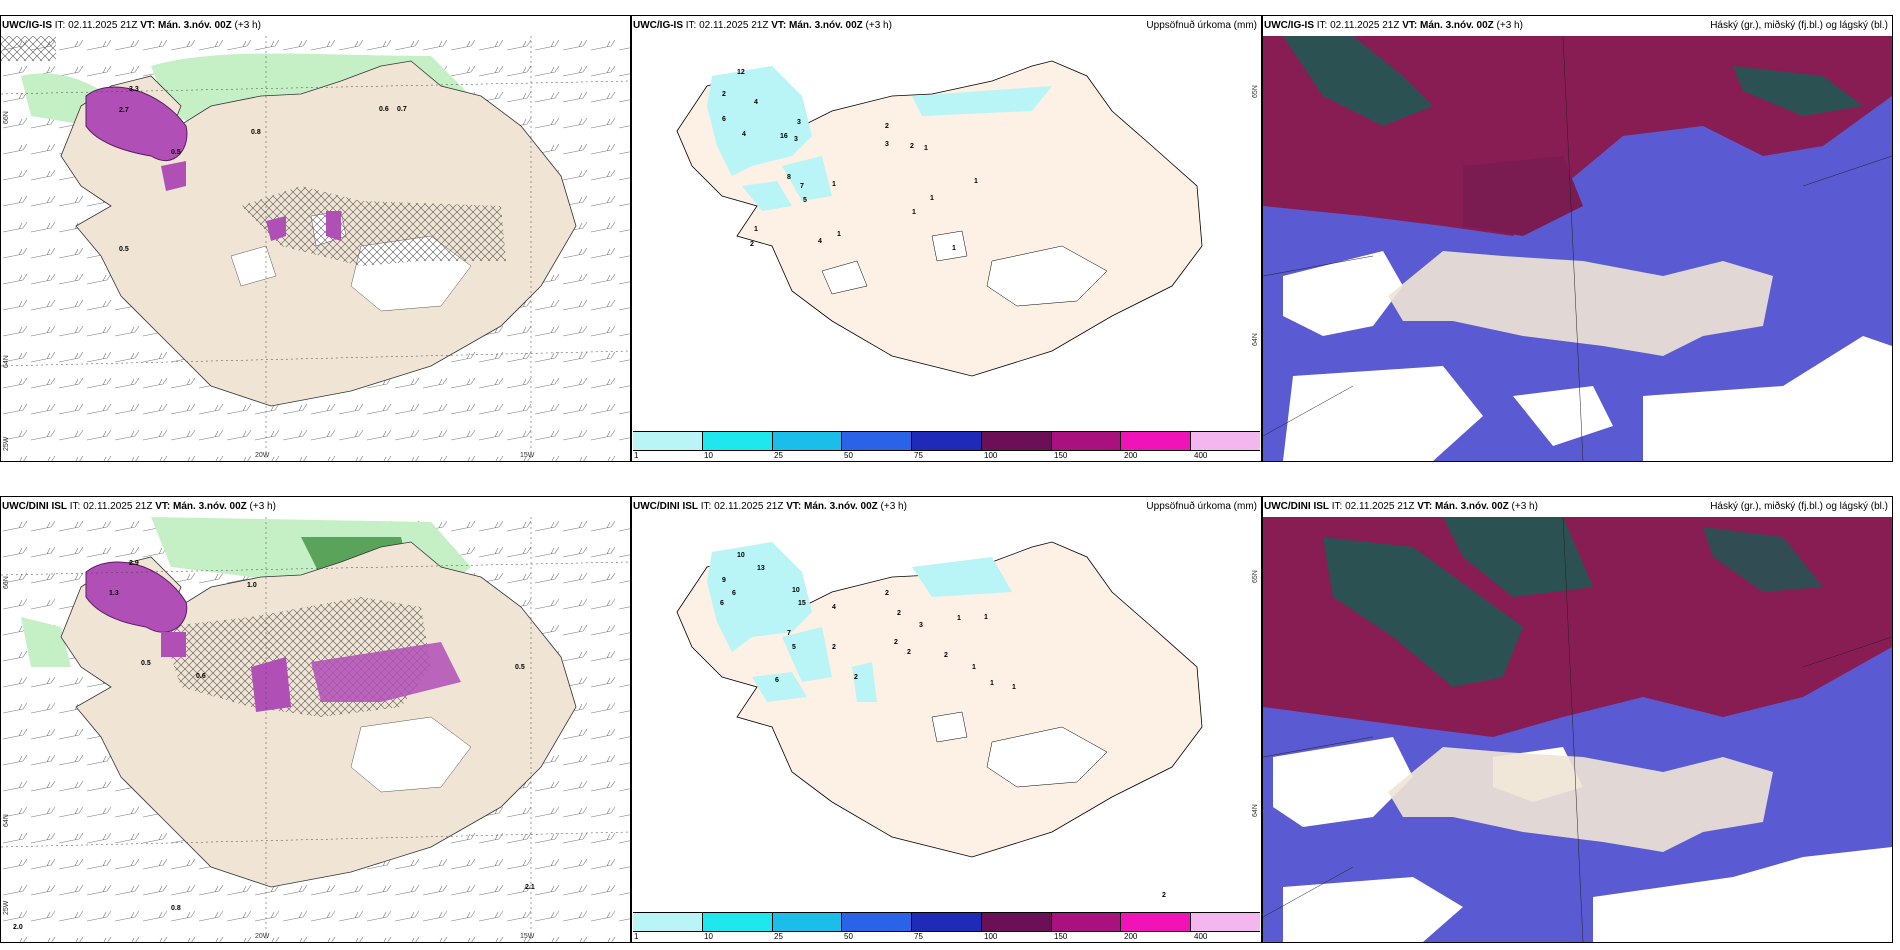 The image size is (1900, 950). Describe the element at coordinates (794, 647) in the screenshot. I see `precip-count: 5` at that location.